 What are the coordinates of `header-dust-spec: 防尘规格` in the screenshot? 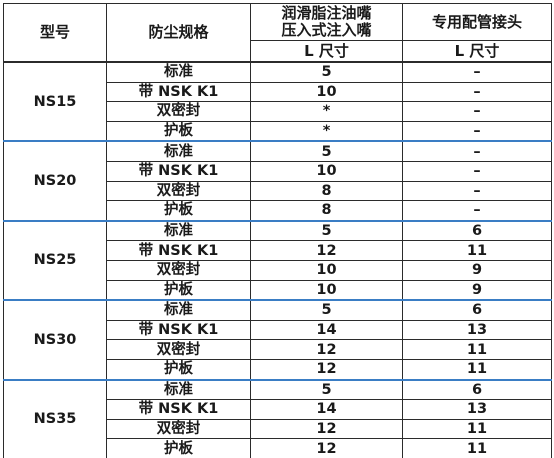 It's located at (178, 33).